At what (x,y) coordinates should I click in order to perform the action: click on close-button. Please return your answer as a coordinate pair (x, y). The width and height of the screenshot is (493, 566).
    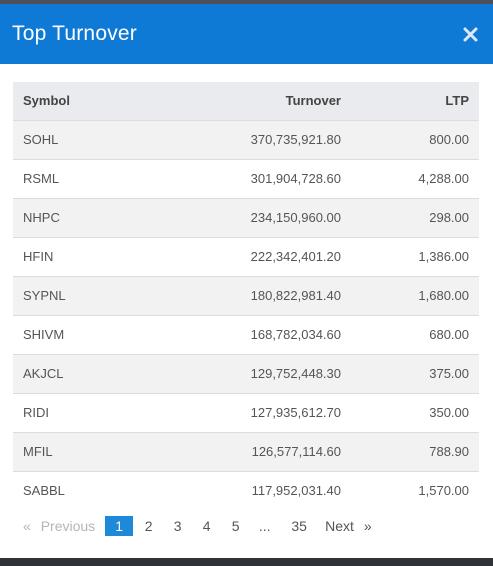
    Looking at the image, I should click on (470, 34).